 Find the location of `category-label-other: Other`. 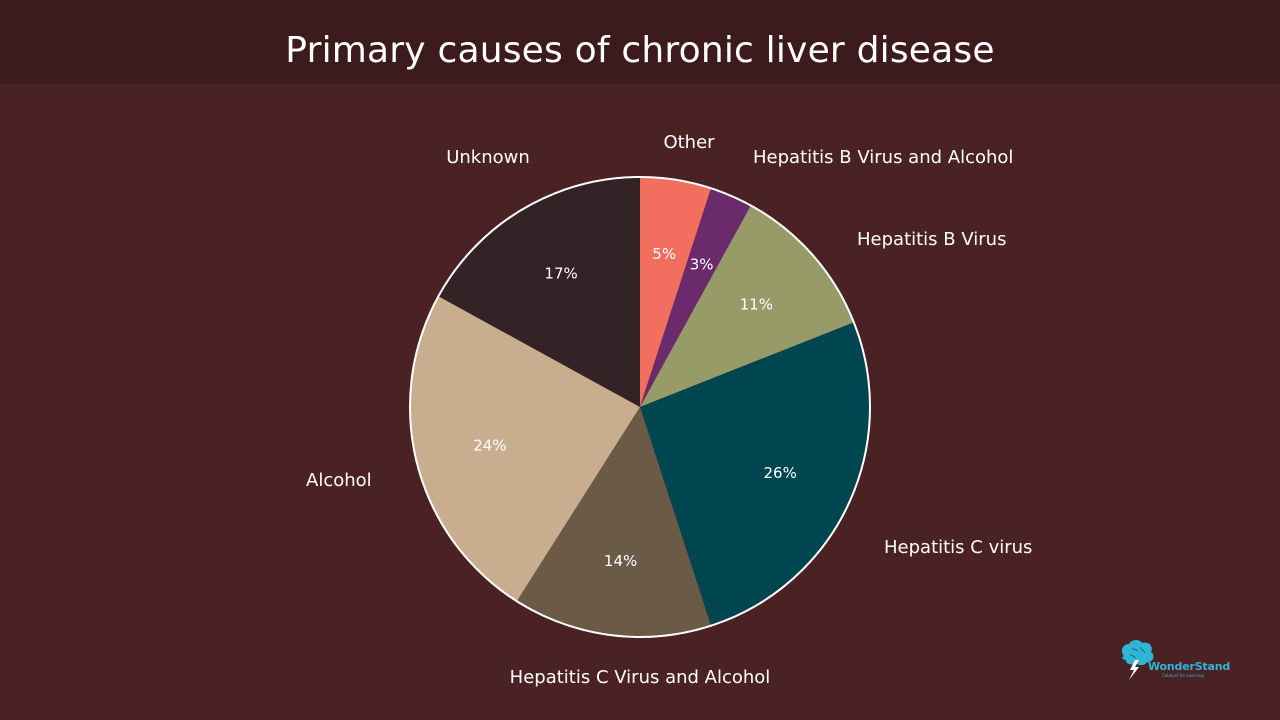

category-label-other: Other is located at coordinates (689, 142).